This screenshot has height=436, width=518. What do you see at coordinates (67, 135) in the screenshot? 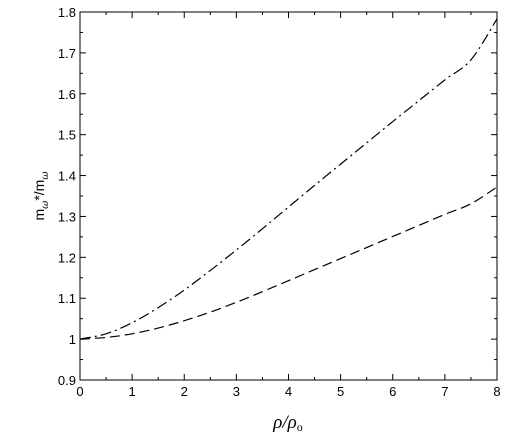
I see `y-tick-label: 1.5` at bounding box center [67, 135].